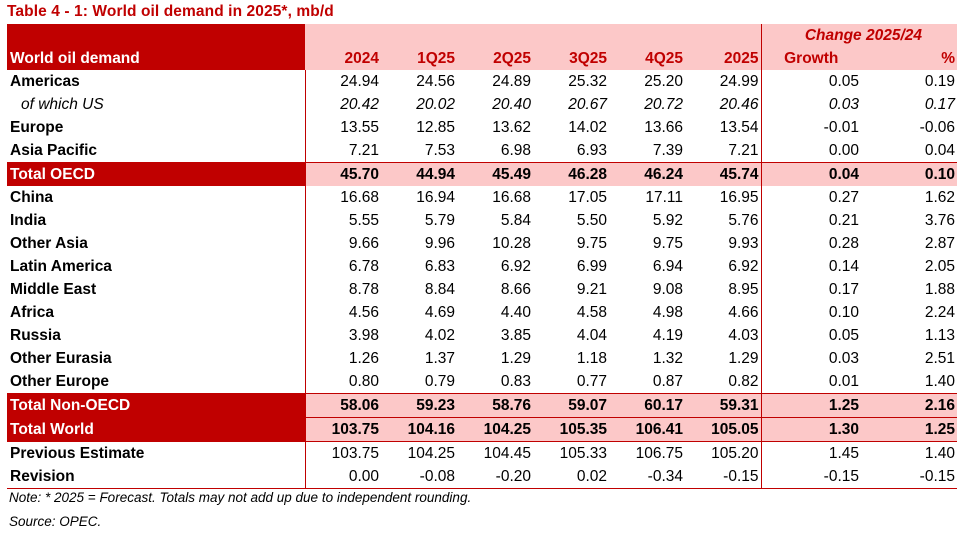 This screenshot has width=961, height=537. I want to click on cell-4q25: 106.41, so click(647, 429).